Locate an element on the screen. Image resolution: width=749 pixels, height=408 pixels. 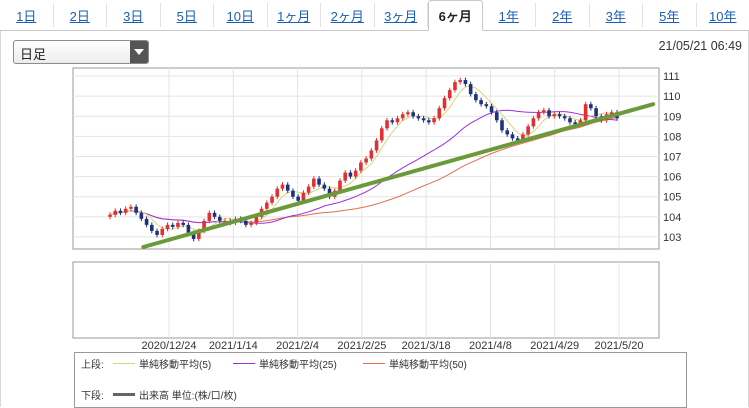
legend-upper-row: 上段: 単純移動平均(5) 単純移動平均(25) 単純移動平均(50) is located at coordinates (274, 363).